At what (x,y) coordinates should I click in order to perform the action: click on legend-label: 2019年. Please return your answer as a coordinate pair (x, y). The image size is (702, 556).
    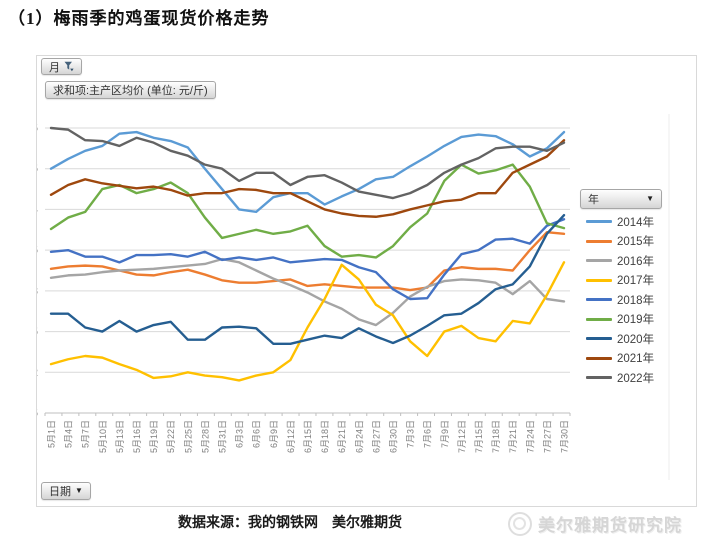
    Looking at the image, I should click on (636, 320).